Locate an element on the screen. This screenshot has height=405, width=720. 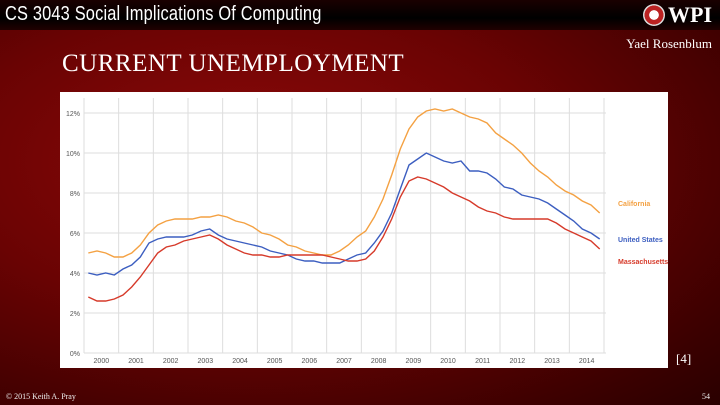
course-title: CS 3043 Social Implications Of Computing is located at coordinates (163, 14).